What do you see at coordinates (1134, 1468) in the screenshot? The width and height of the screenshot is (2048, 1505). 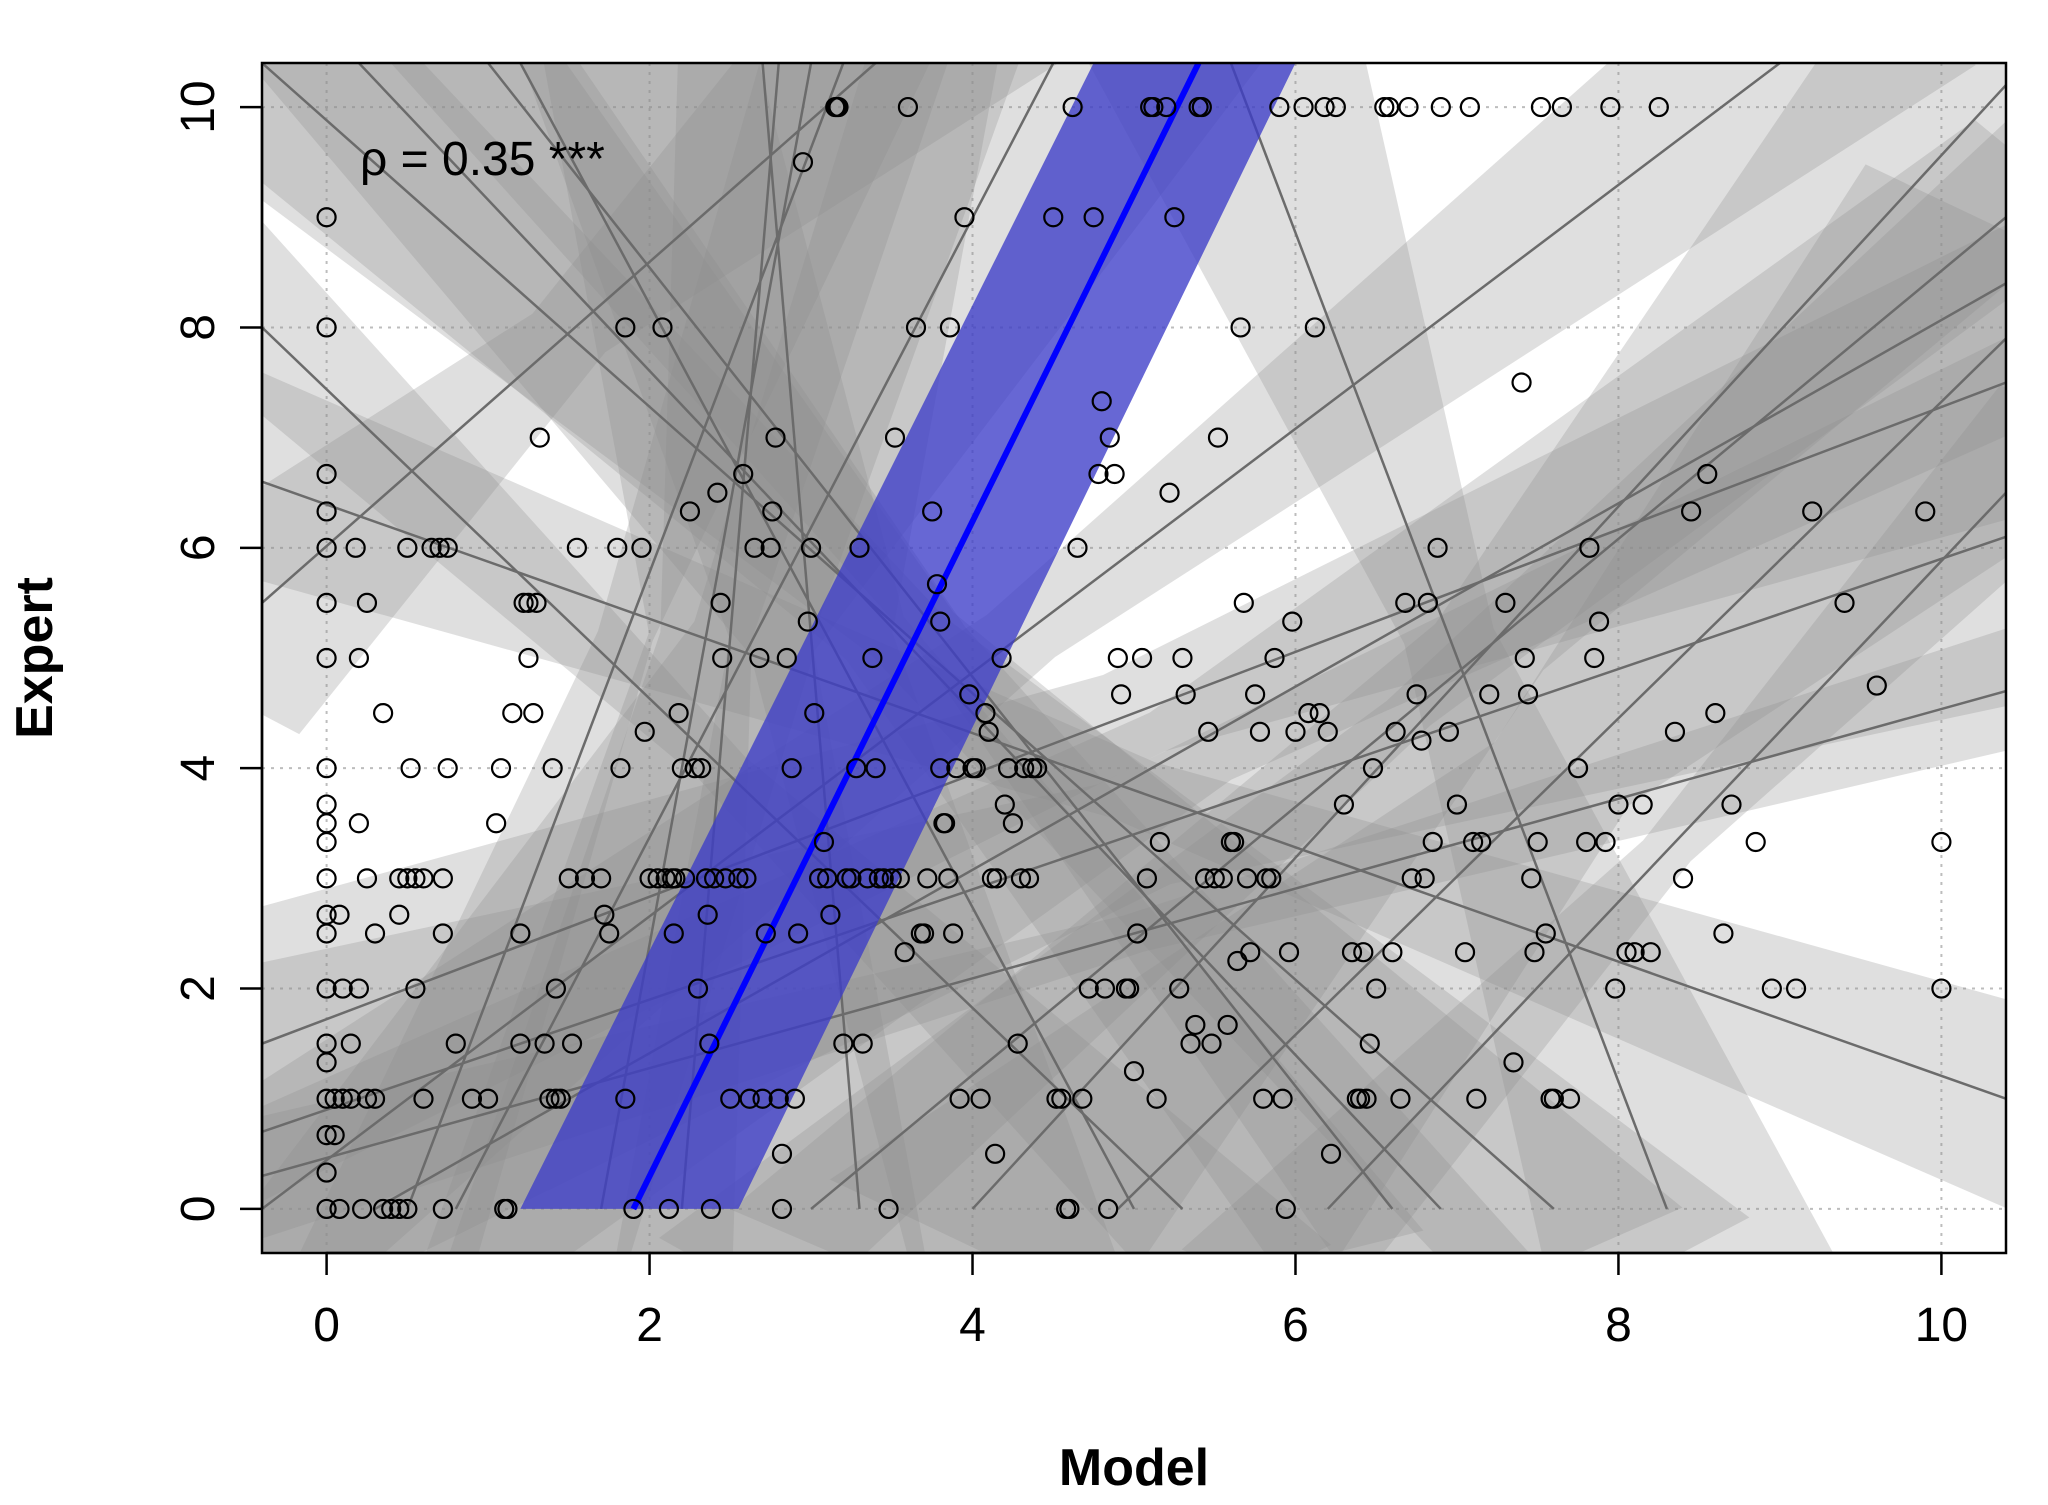 I see `x-axis-title: Model` at bounding box center [1134, 1468].